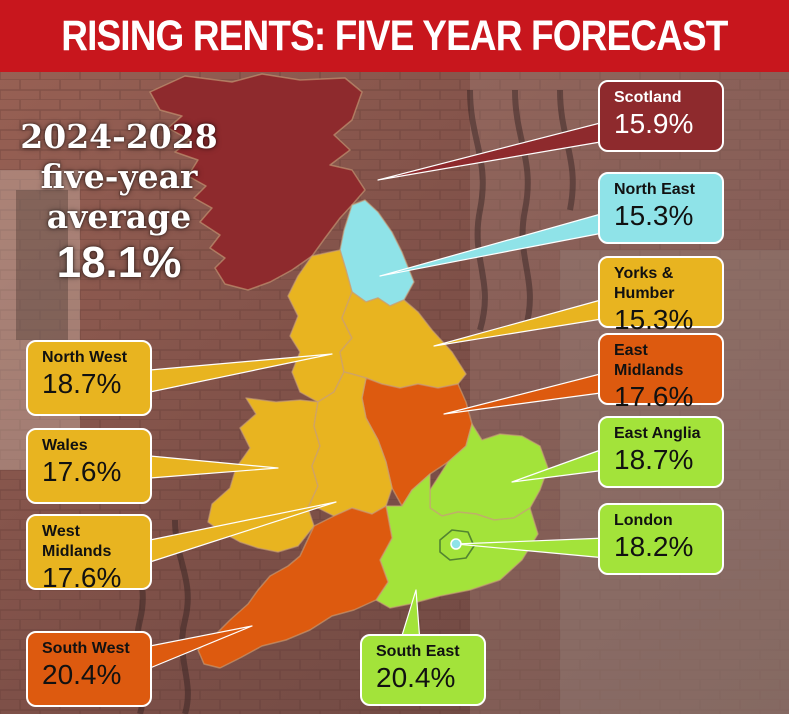  Describe the element at coordinates (257, 182) in the screenshot. I see `region-scotland` at that location.